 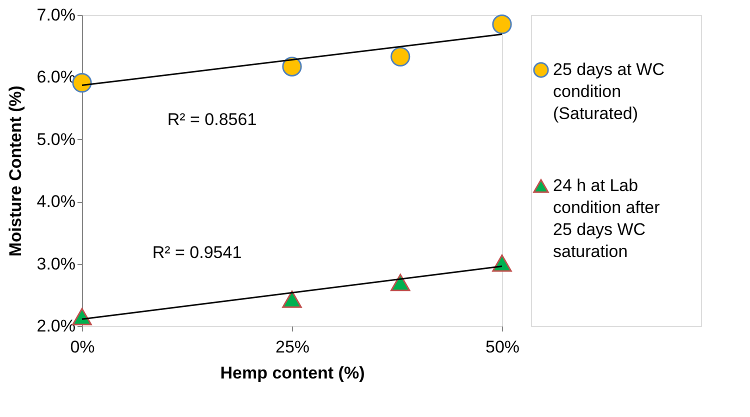 I want to click on y-tick-label: 4.0%, so click(x=56, y=202).